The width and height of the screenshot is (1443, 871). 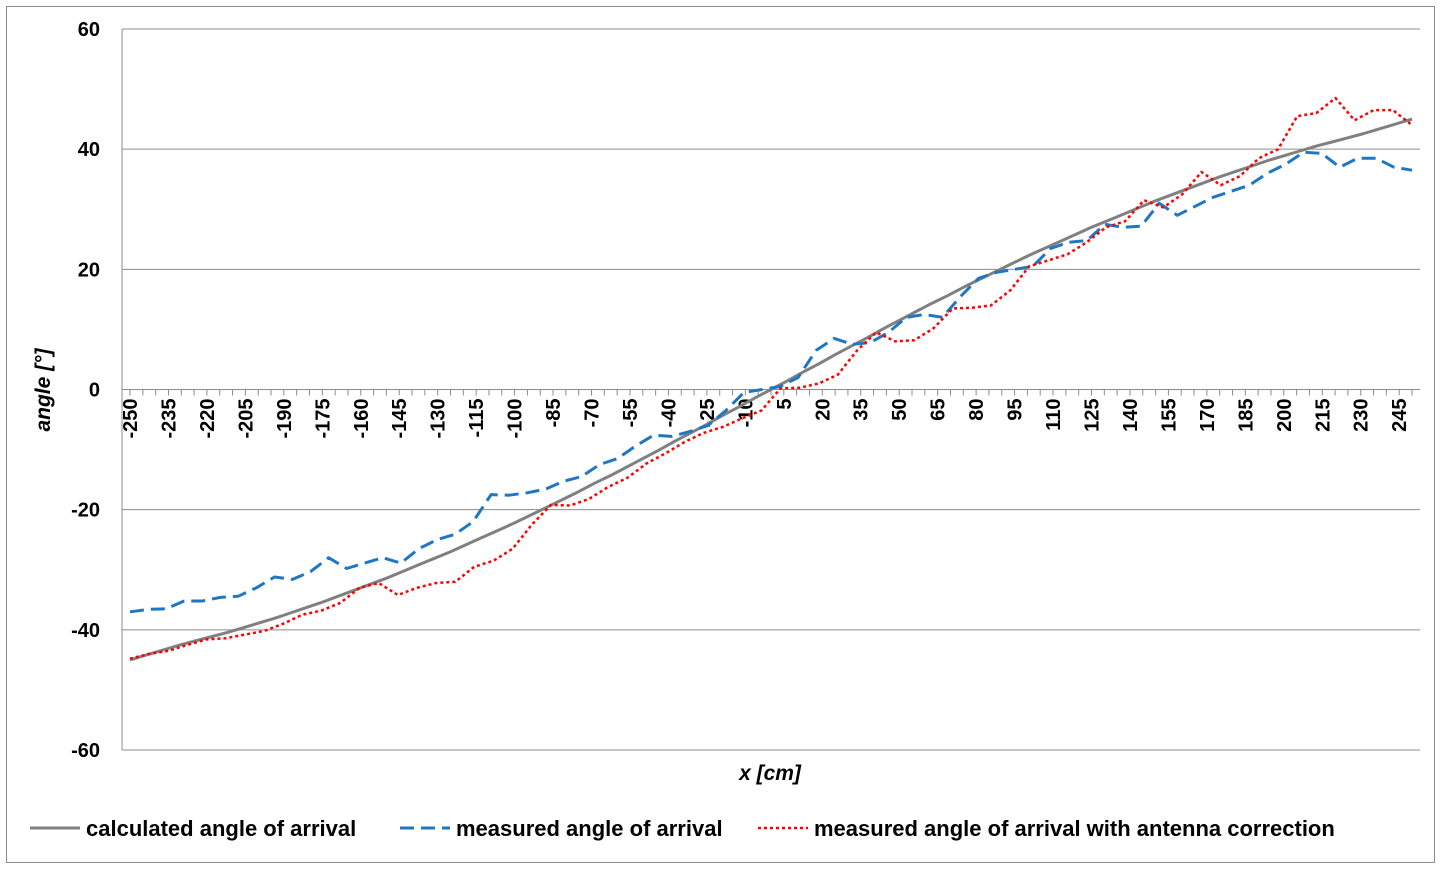 What do you see at coordinates (1400, 415) in the screenshot?
I see `x-tick-label: 245` at bounding box center [1400, 415].